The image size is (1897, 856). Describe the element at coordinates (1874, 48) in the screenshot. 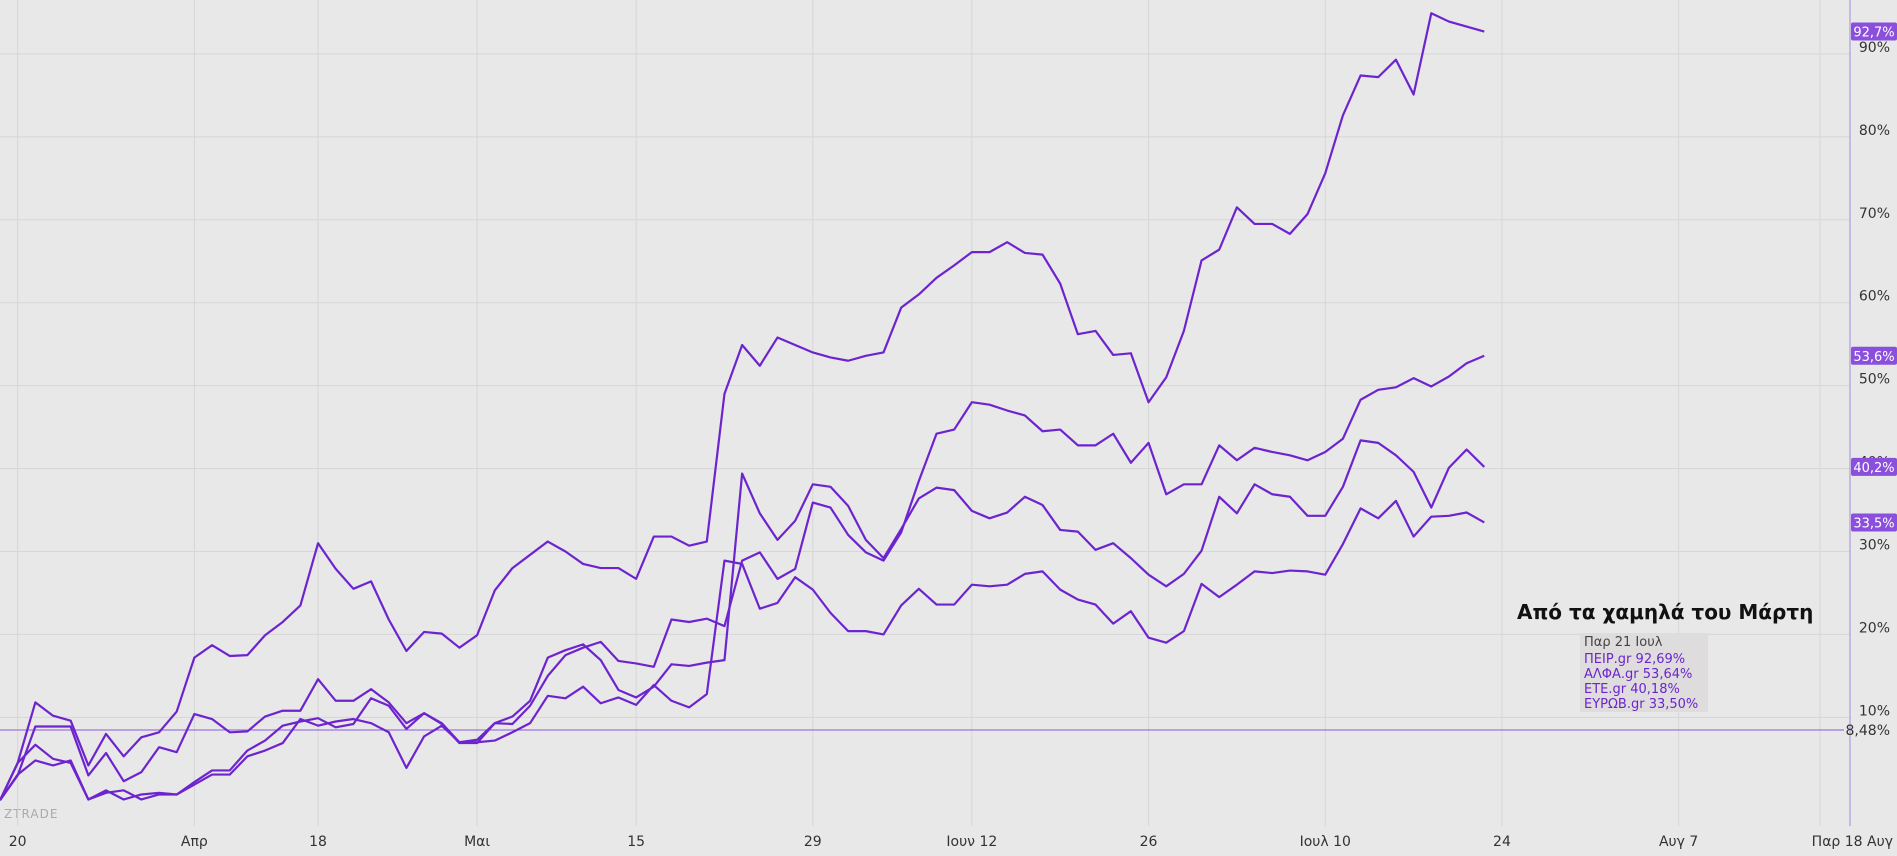

I see `y-tick-label: 90%` at that location.